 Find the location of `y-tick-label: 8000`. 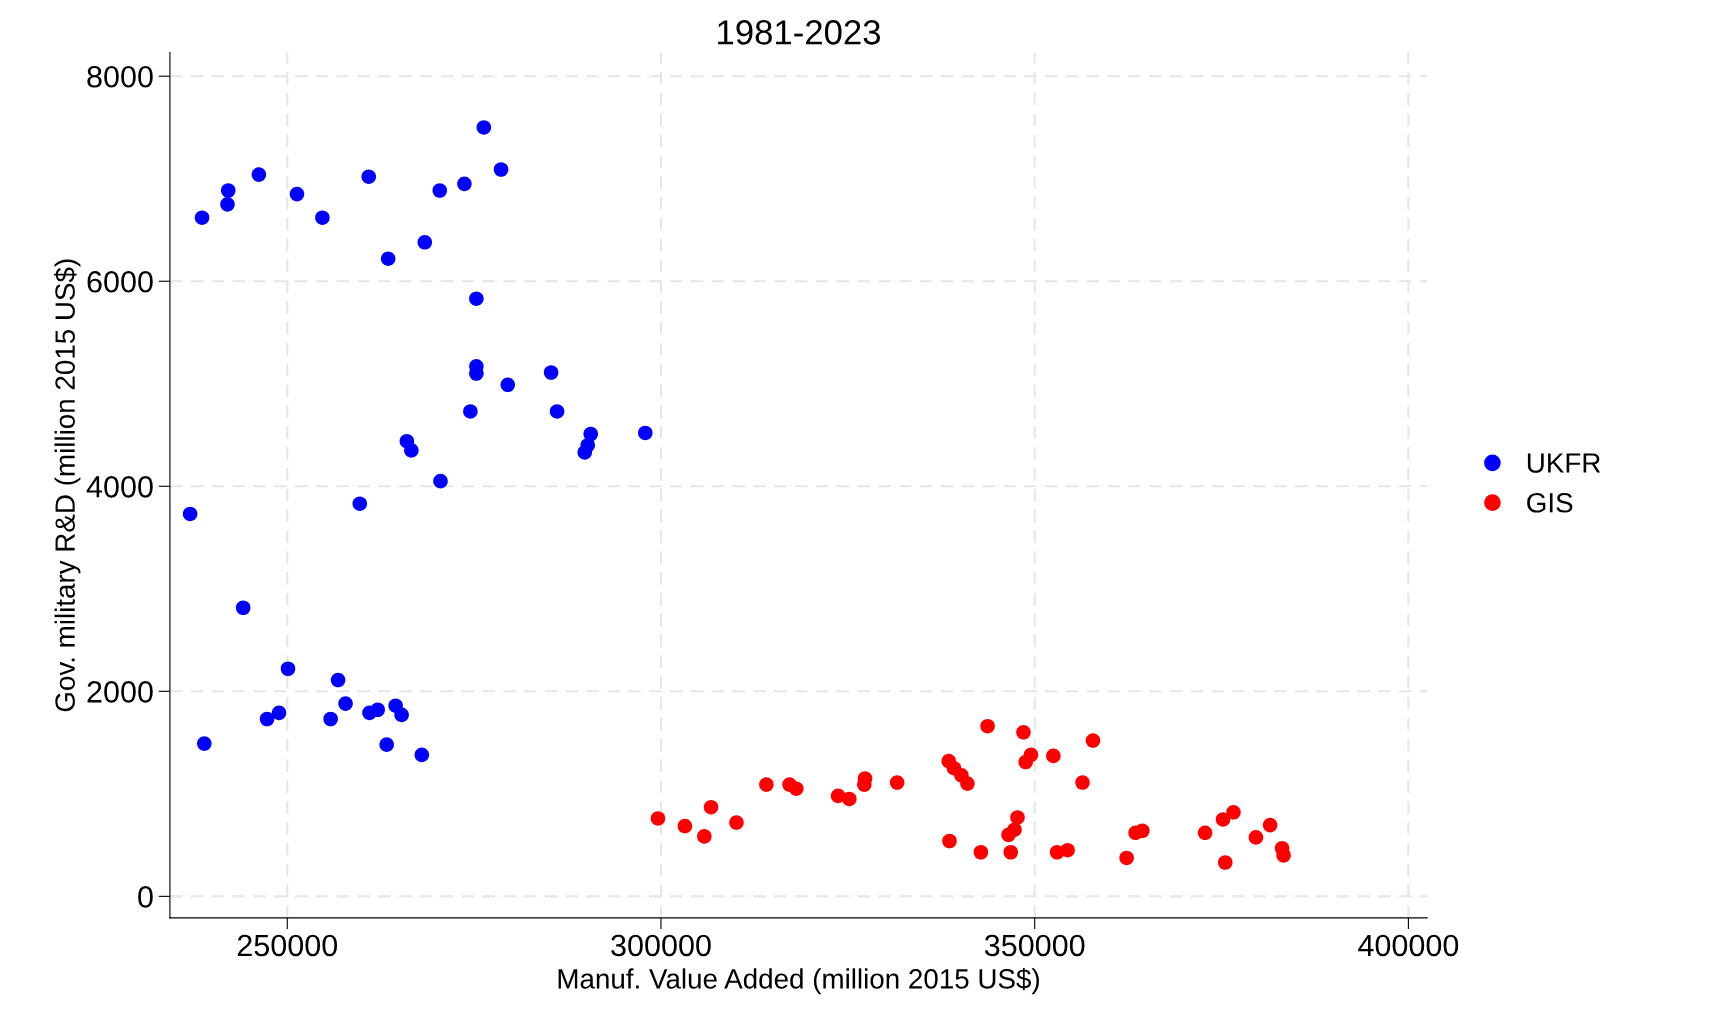

y-tick-label: 8000 is located at coordinates (120, 76).